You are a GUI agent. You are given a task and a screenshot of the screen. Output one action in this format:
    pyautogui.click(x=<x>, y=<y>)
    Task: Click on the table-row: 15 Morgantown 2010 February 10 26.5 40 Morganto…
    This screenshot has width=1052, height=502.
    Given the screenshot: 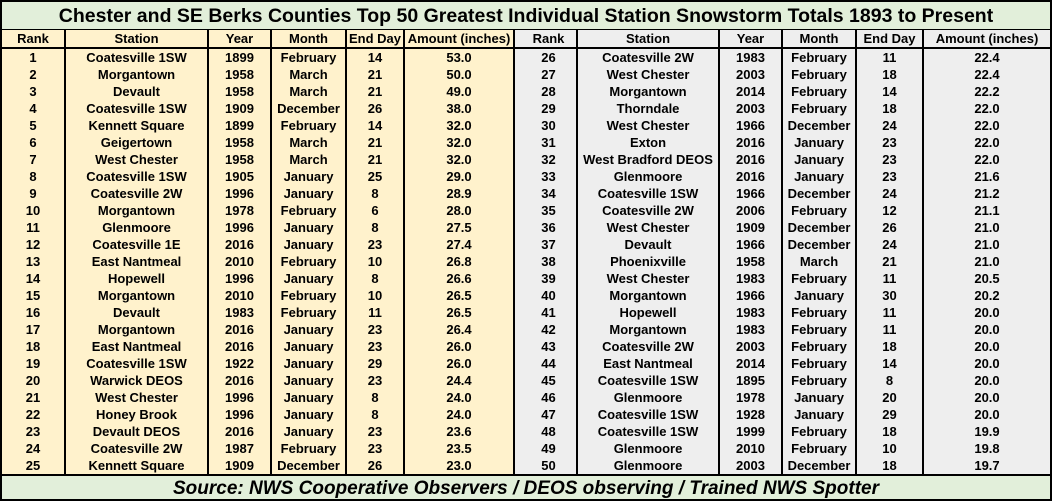 What is the action you would take?
    pyautogui.click(x=526, y=295)
    